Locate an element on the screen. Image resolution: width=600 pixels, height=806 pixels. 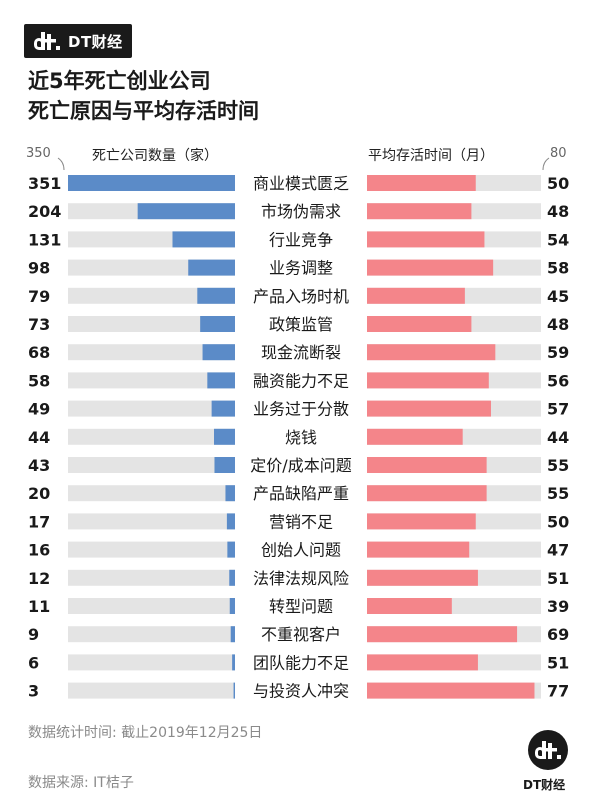
bottom-logo is located at coordinates (548, 750).